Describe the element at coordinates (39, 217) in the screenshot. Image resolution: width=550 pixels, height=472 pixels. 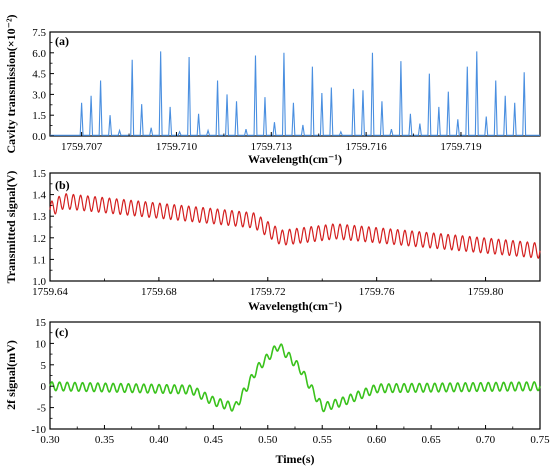
I see `y-tick-label: 1.3` at that location.